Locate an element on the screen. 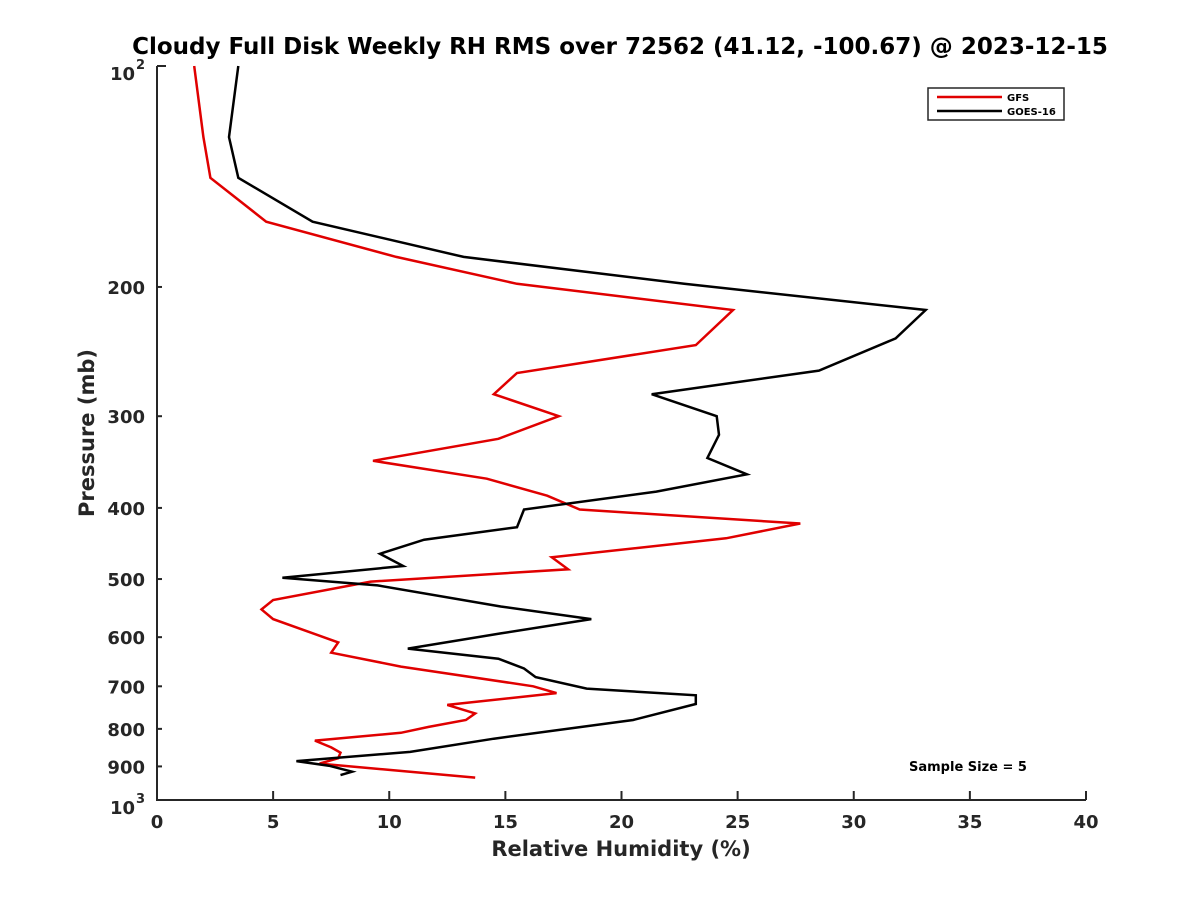 The height and width of the screenshot is (900, 1200). x-tick-label: 25 is located at coordinates (737, 822).